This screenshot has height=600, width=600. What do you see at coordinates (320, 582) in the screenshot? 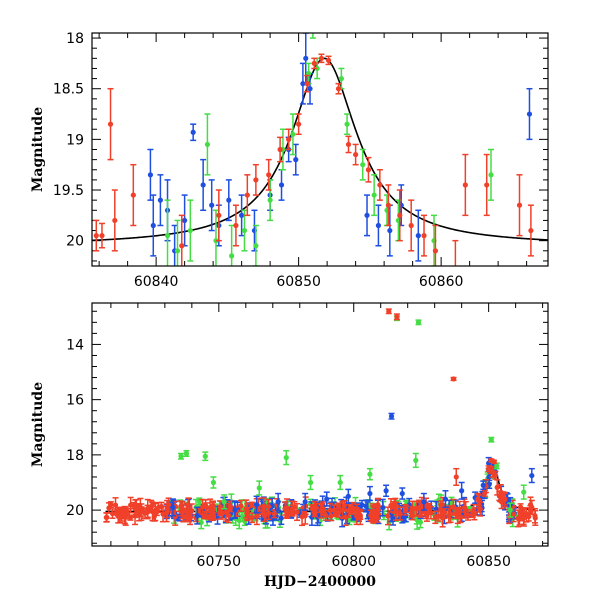
I see `x-axis-title: HJD−2400000` at bounding box center [320, 582].